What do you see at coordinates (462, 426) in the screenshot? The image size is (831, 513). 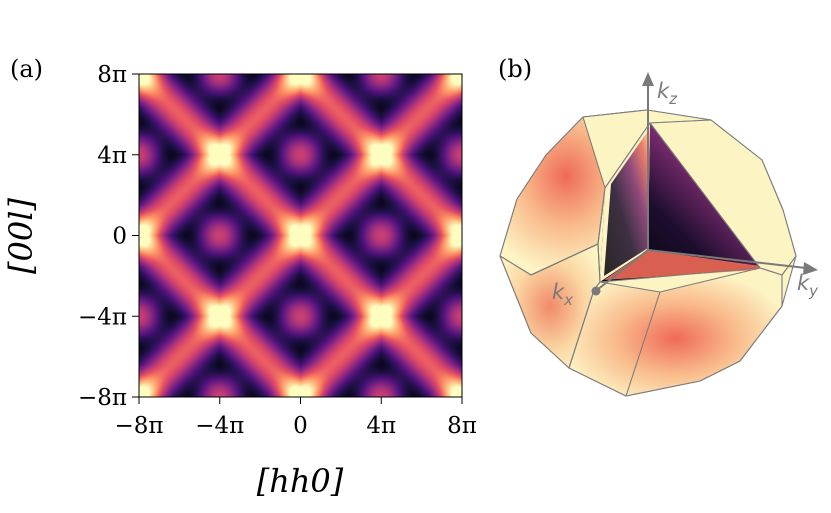 I see `x-tick-label: 8π` at bounding box center [462, 426].